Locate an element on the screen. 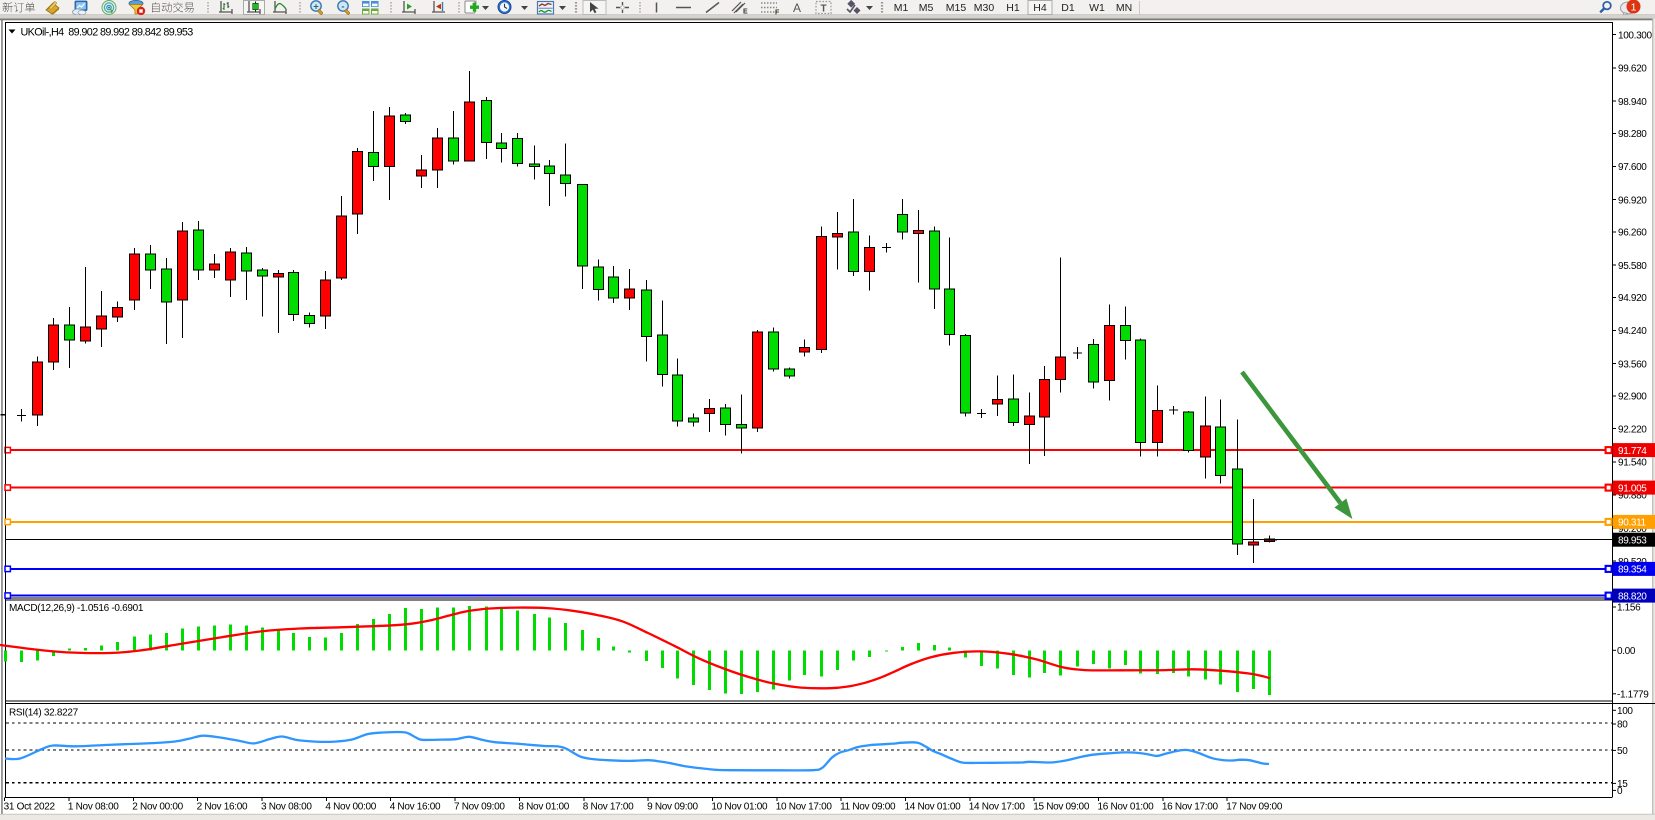  svg-text: 91.774 is located at coordinates (1632, 451).